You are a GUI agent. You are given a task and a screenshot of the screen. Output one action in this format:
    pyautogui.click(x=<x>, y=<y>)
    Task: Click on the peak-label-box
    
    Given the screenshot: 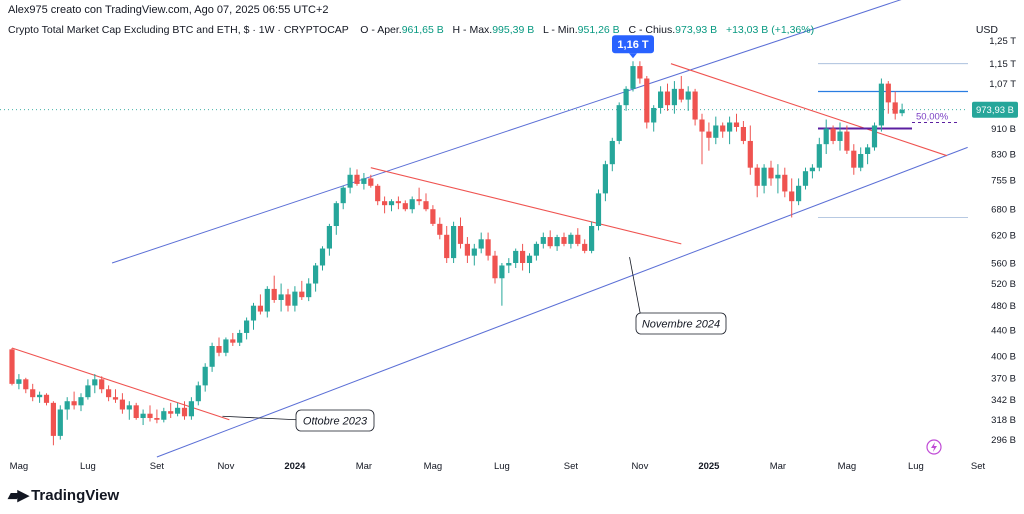 What is the action you would take?
    pyautogui.click(x=633, y=44)
    